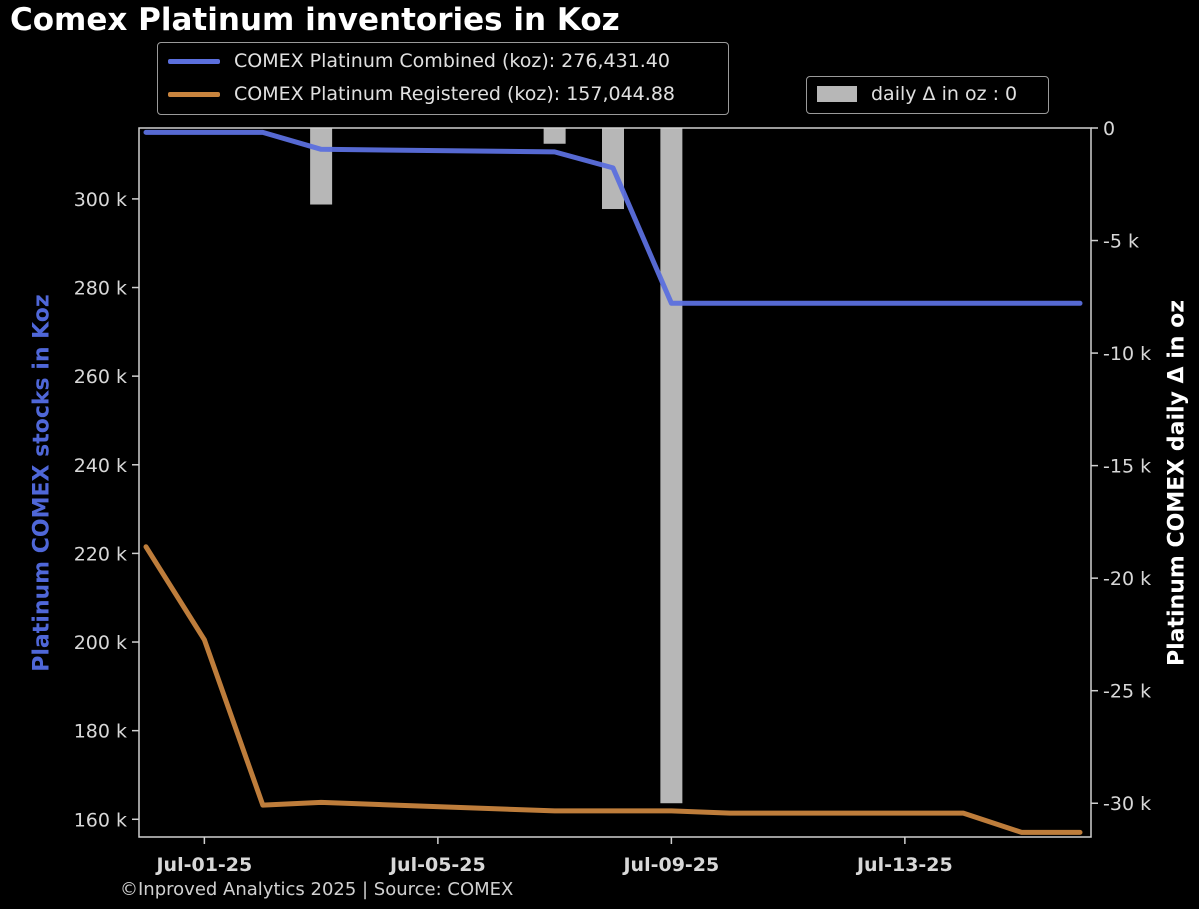 Image resolution: width=1199 pixels, height=909 pixels. What do you see at coordinates (100, 377) in the screenshot?
I see `left-tick-label: 260 k` at bounding box center [100, 377].